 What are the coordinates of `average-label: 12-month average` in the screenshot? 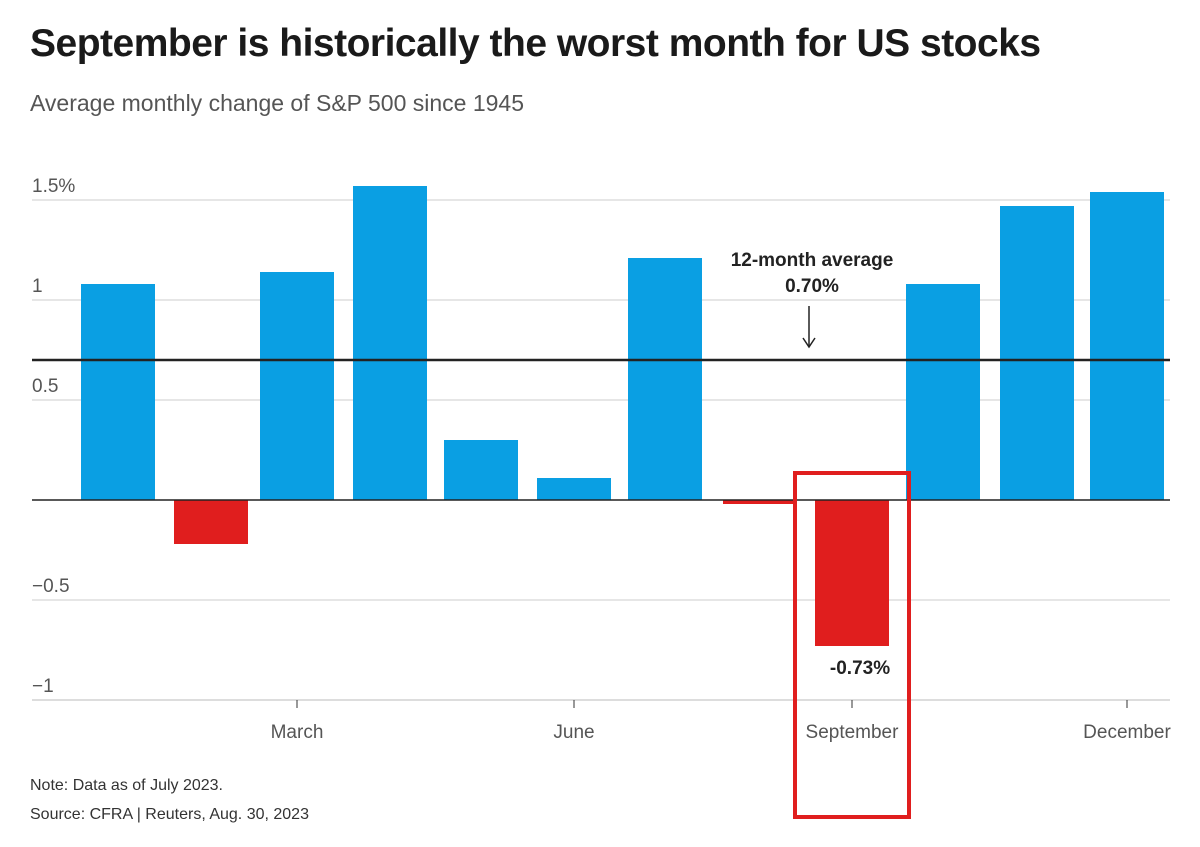 It's located at (812, 260).